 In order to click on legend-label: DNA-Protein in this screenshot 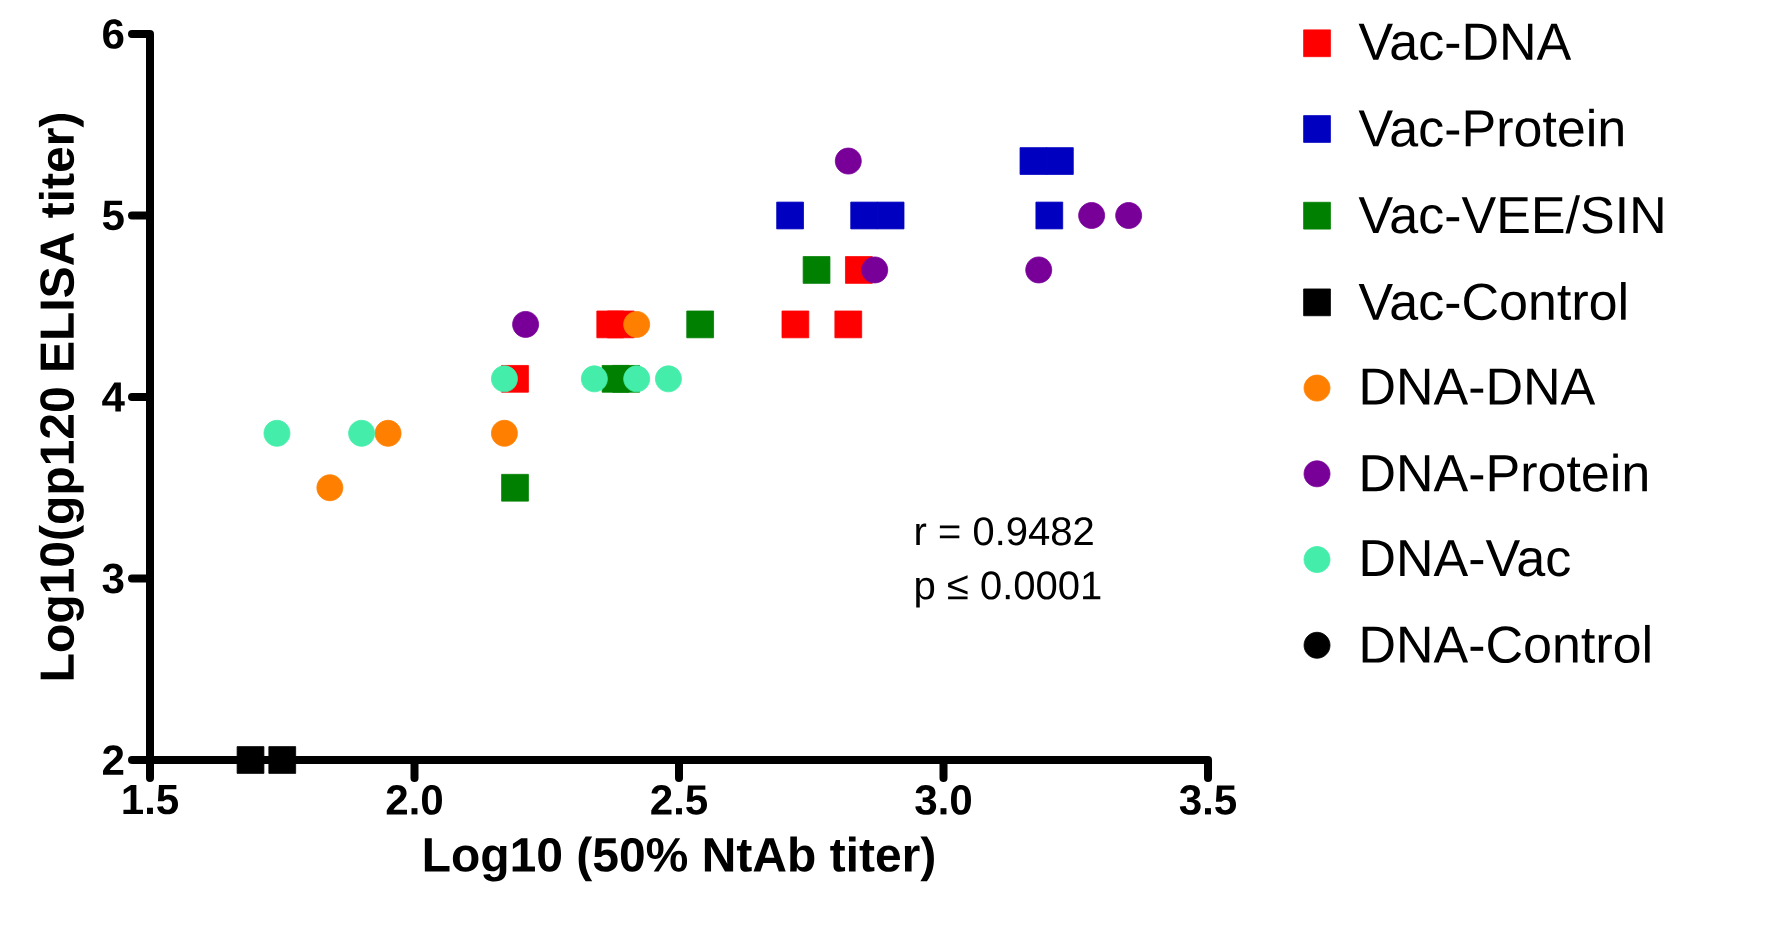, I will do `click(1504, 472)`.